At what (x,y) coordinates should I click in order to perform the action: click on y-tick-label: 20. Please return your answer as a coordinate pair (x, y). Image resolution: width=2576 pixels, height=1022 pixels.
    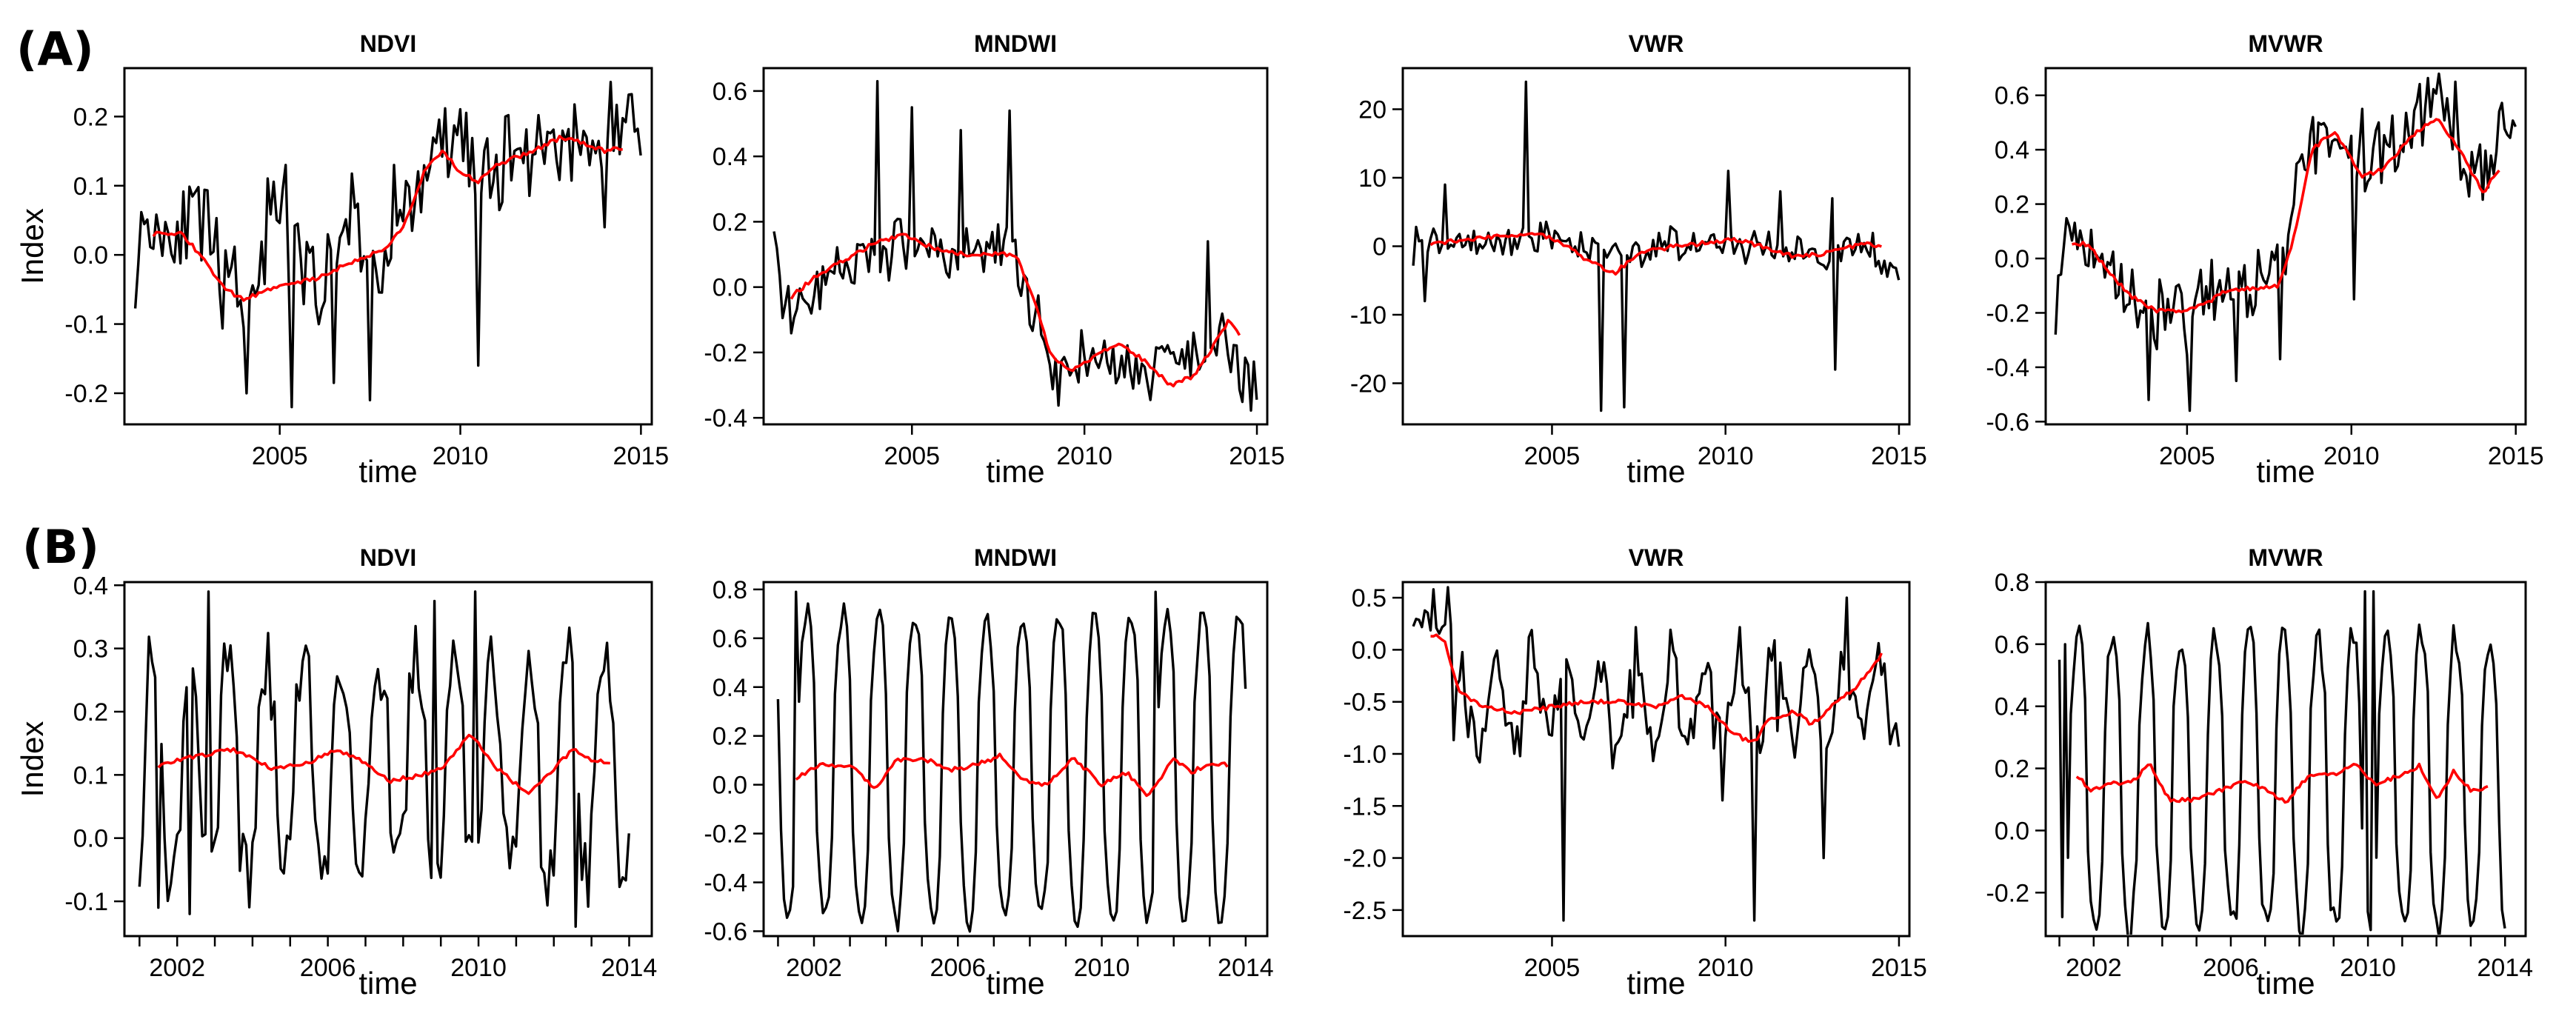
    Looking at the image, I should click on (1372, 110).